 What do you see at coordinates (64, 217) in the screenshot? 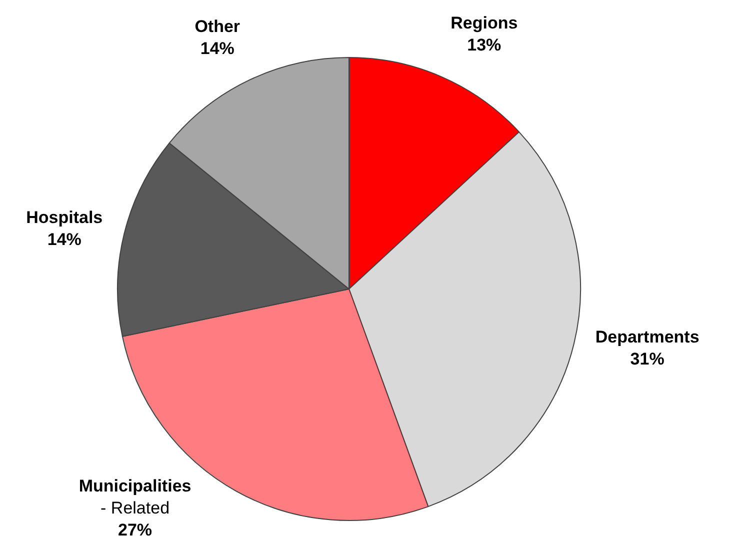
I see `slice-label: Hospitals` at bounding box center [64, 217].